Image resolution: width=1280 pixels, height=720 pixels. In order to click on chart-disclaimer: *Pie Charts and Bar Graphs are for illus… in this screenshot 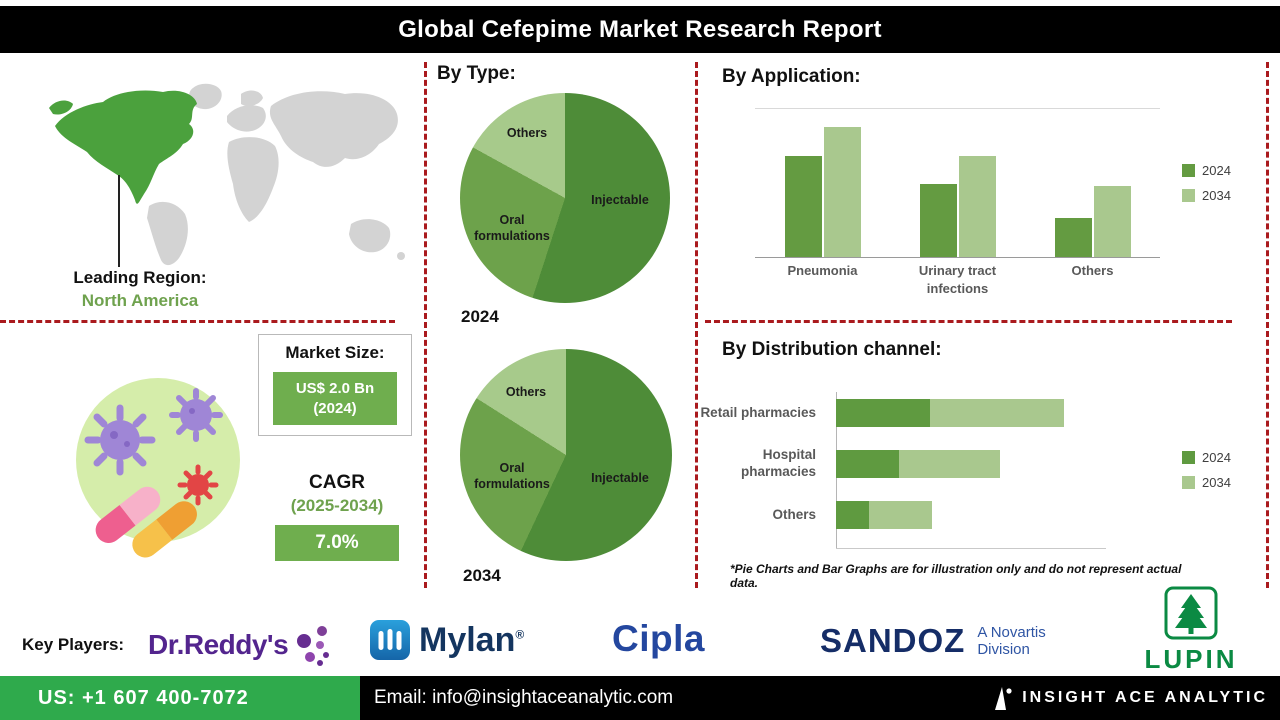, I will do `click(956, 576)`.